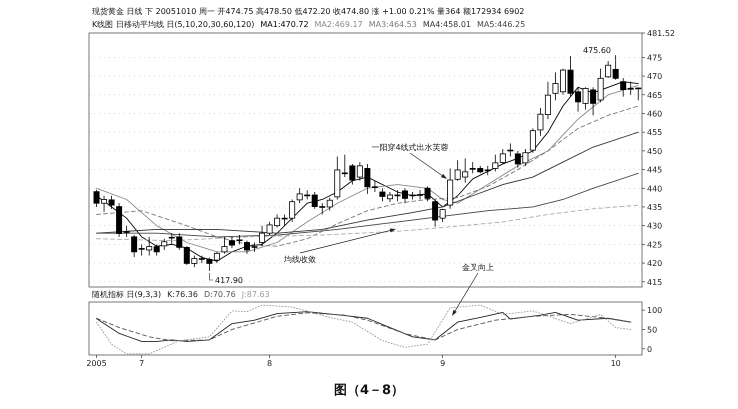 The height and width of the screenshot is (409, 738). I want to click on annotation: 均线收敛, so click(299, 259).